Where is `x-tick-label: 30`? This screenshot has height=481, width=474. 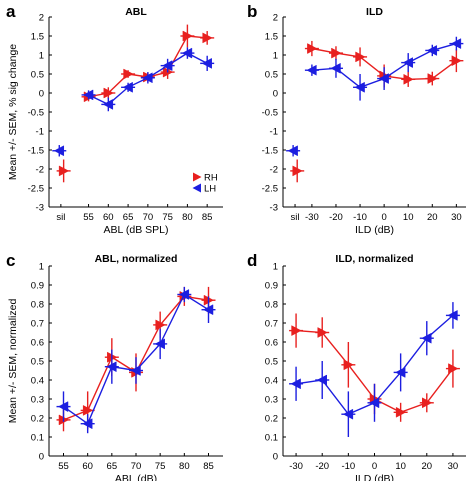 x-tick-label: 30 is located at coordinates (456, 217).